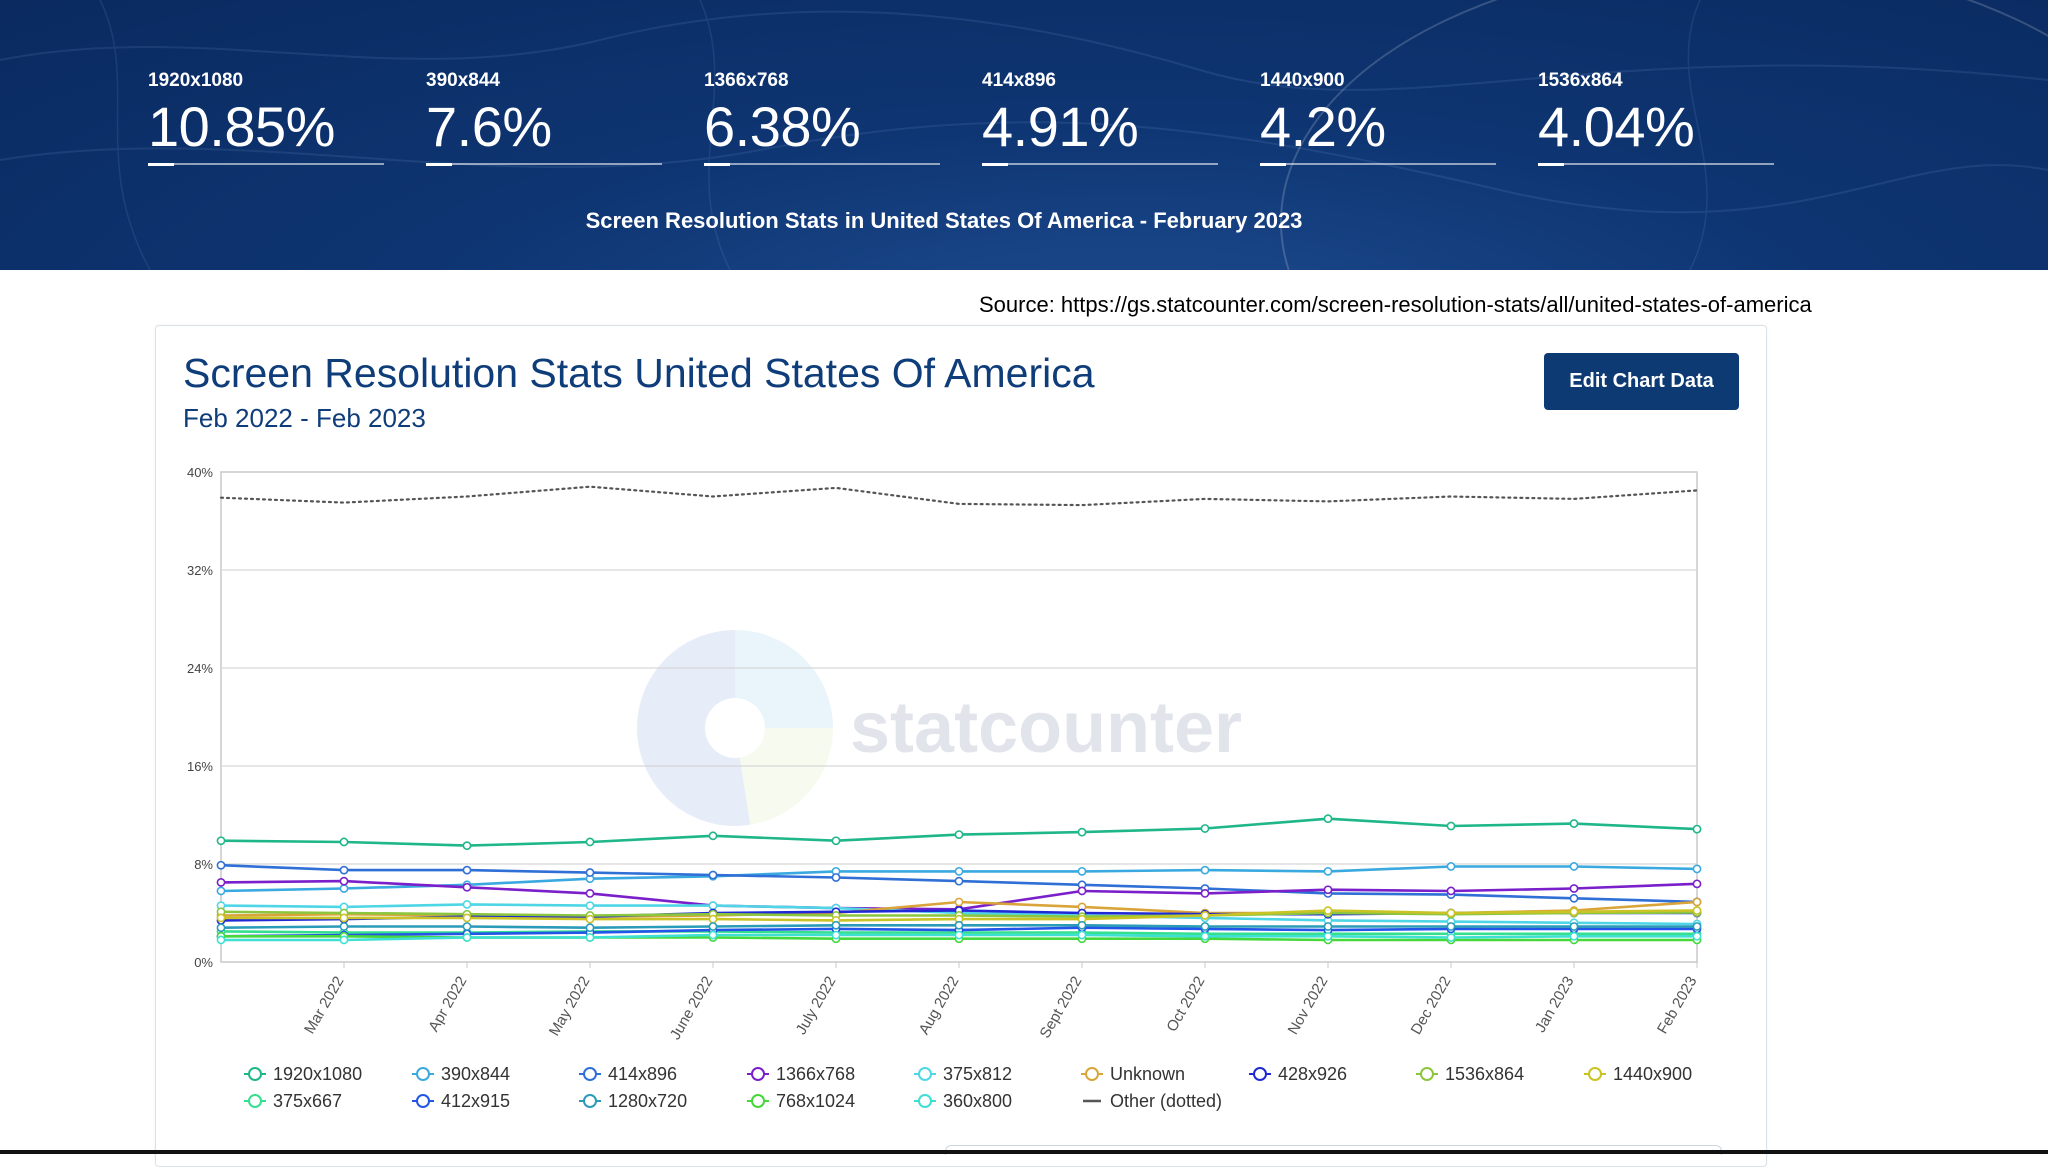 Image resolution: width=2048 pixels, height=1167 pixels. Describe the element at coordinates (1019, 80) in the screenshot. I see `stat-label: 414x896` at that location.